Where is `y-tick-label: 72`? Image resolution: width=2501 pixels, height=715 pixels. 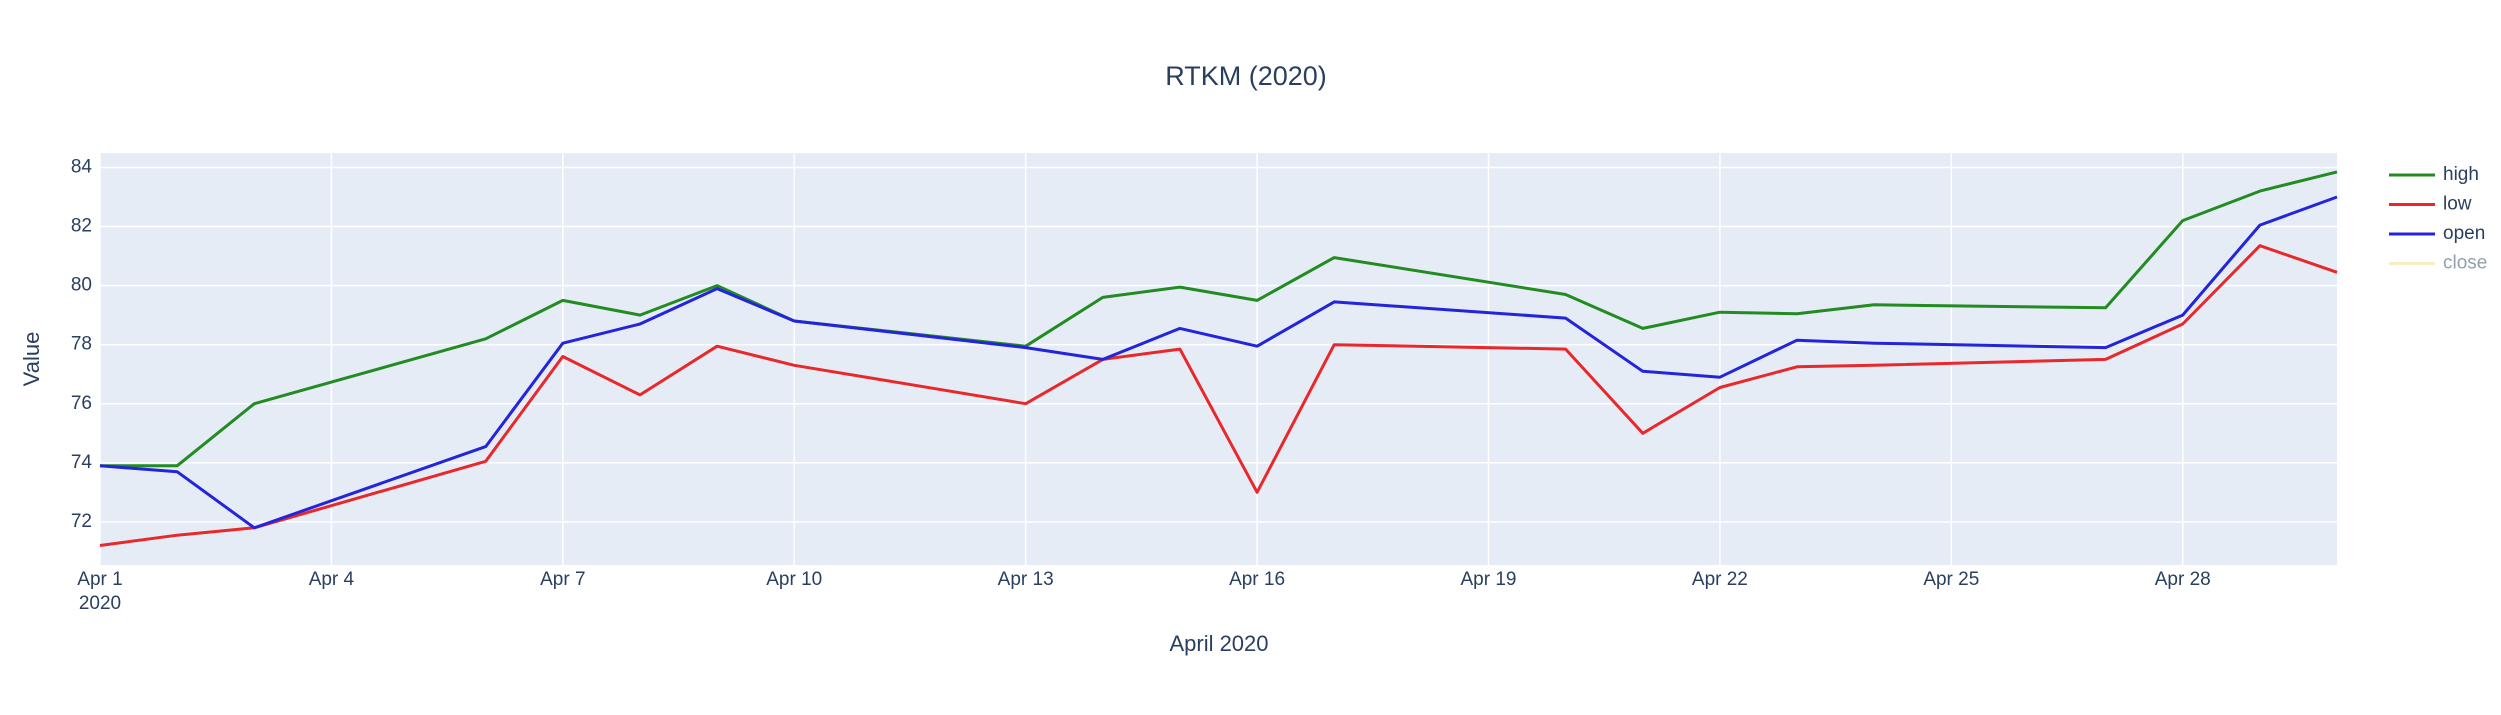 y-tick-label: 72 is located at coordinates (81, 521).